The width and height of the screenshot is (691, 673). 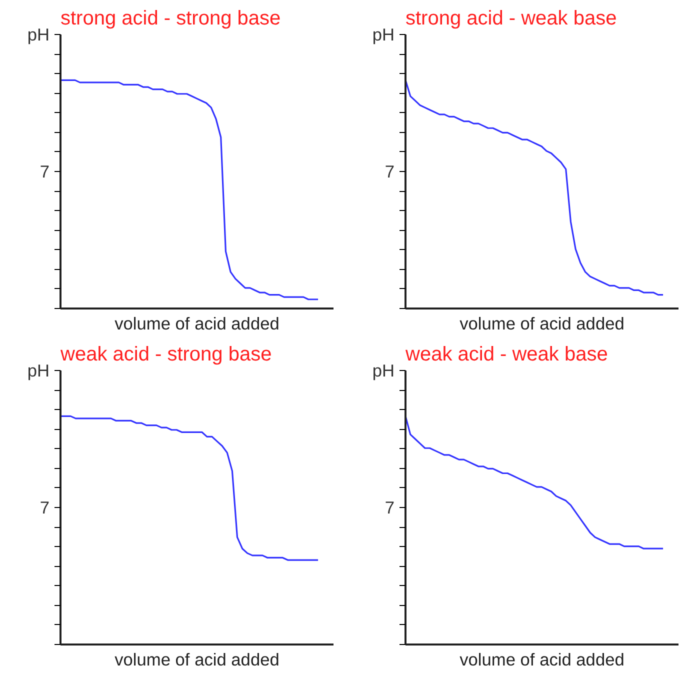 What do you see at coordinates (506, 355) in the screenshot?
I see `chart-title: weak acid - weak base` at bounding box center [506, 355].